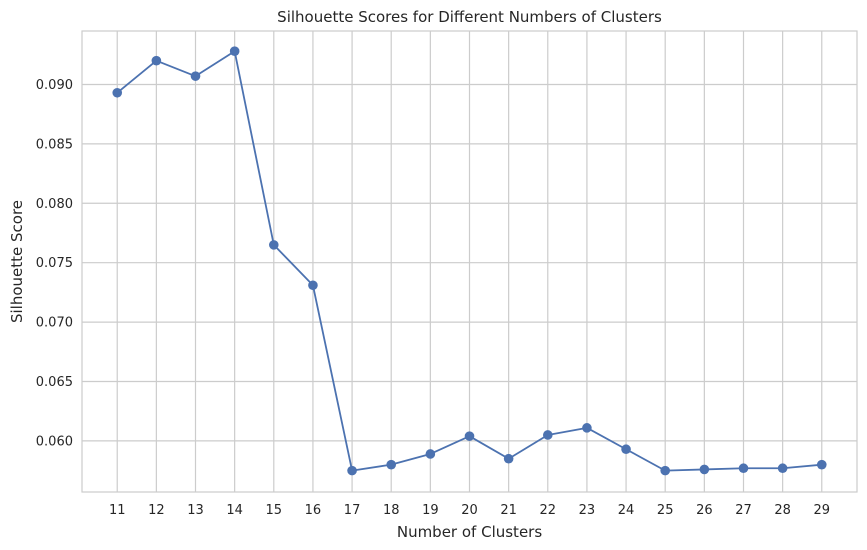 This screenshot has height=550, width=867. I want to click on x-tick-label: 13, so click(195, 510).